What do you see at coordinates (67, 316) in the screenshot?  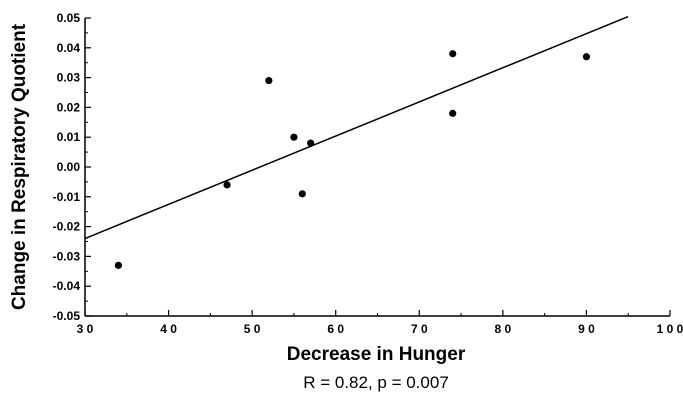 I see `y-tick-label: -0.05` at bounding box center [67, 316].